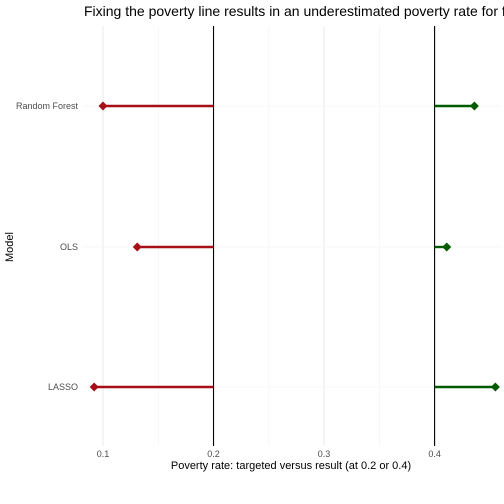 The height and width of the screenshot is (504, 504). Describe the element at coordinates (47, 246) in the screenshot. I see `y-tick-labels: Random Forest OLS LASSO` at that location.